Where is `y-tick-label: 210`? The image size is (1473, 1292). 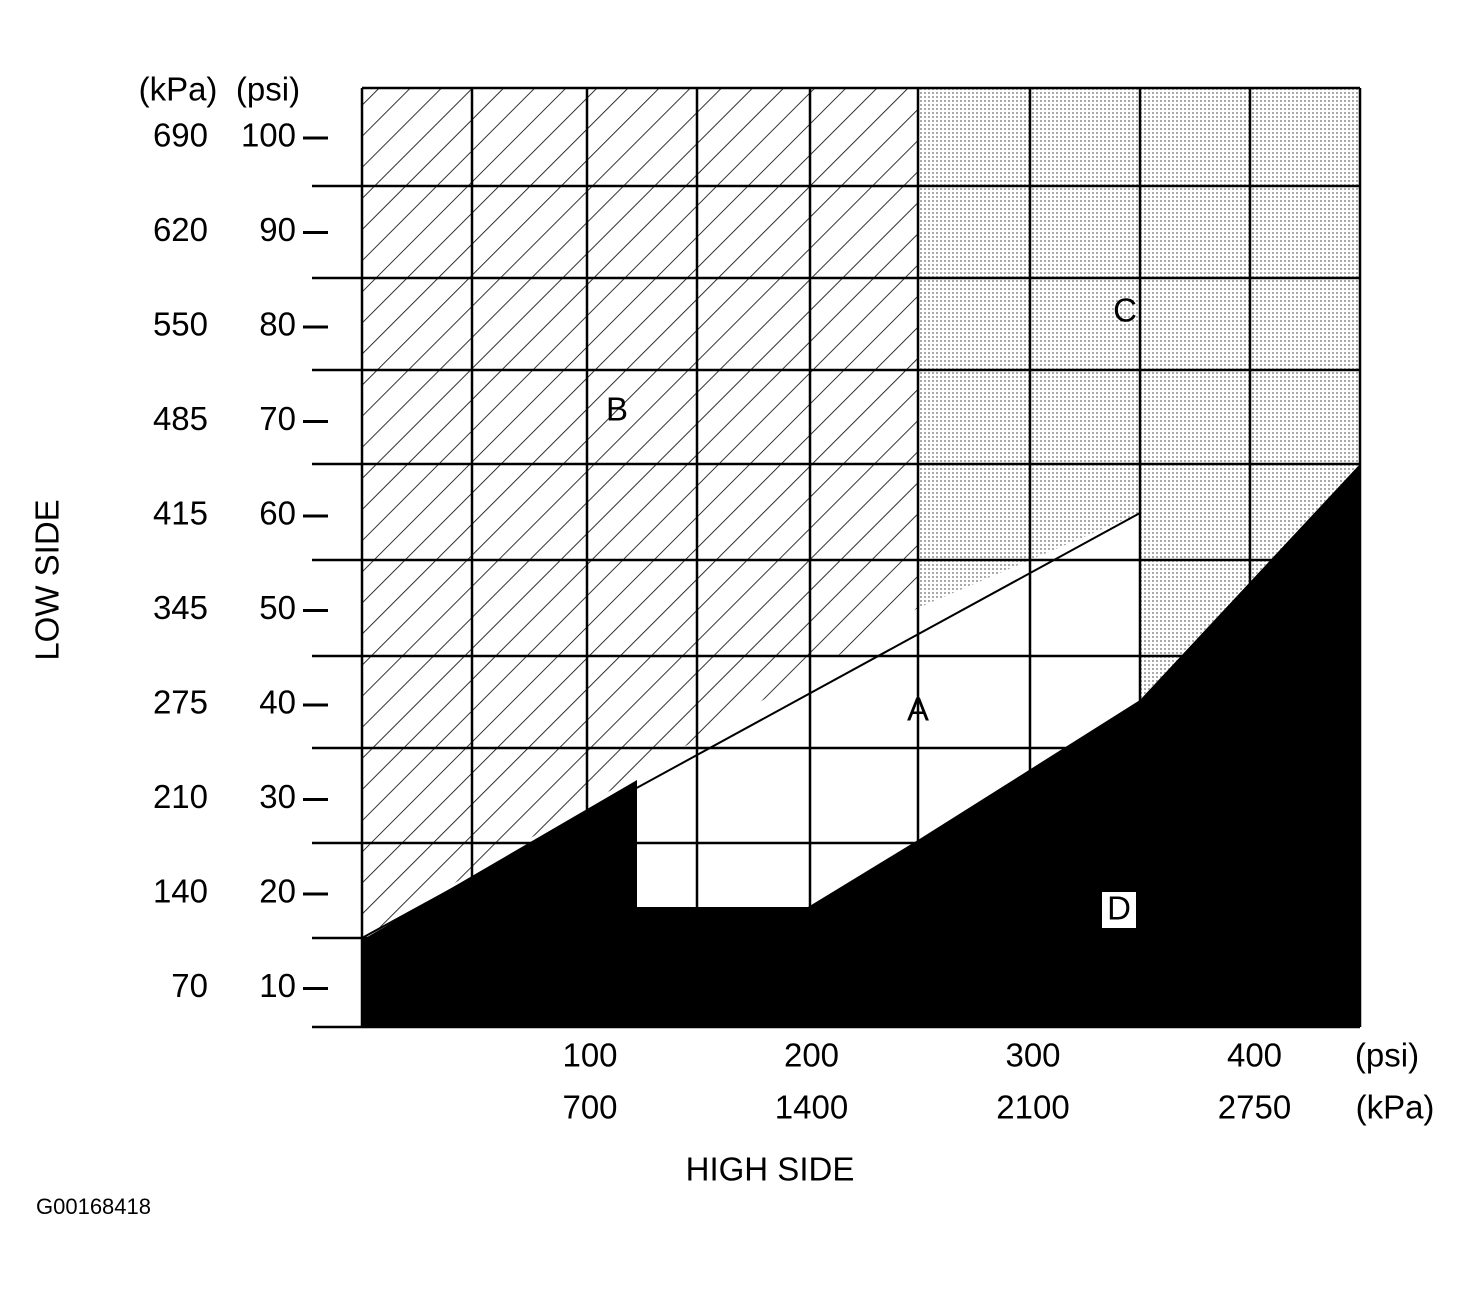
y-tick-label: 210 is located at coordinates (180, 796).